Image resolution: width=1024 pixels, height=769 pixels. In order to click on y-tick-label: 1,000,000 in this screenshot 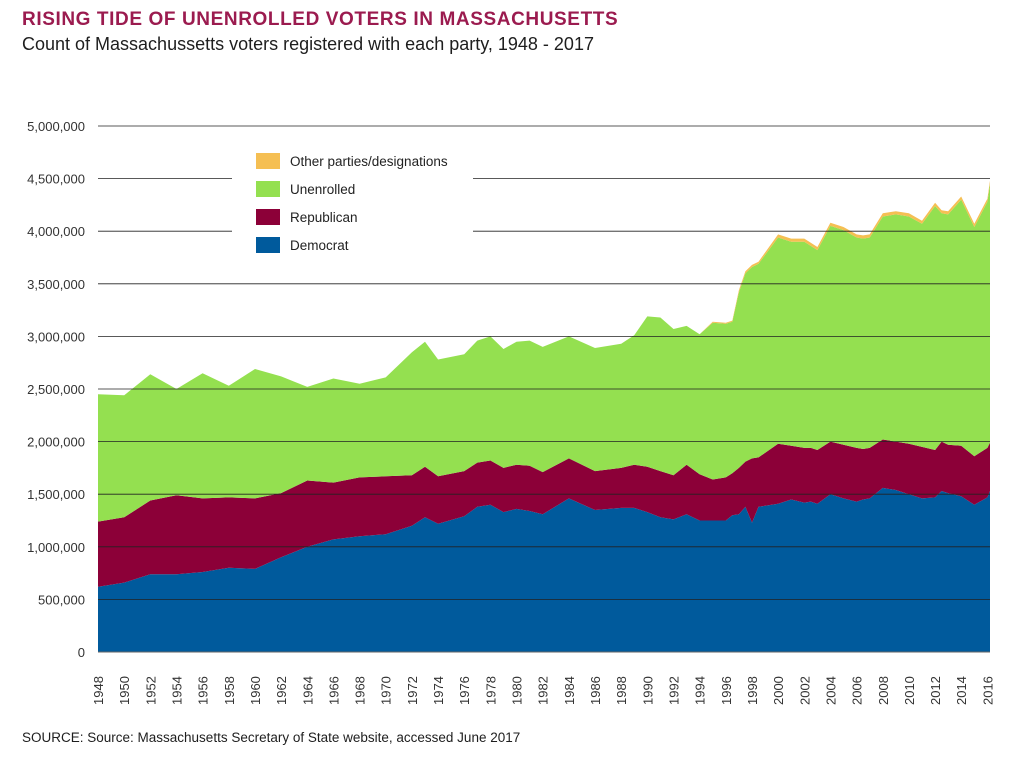, I will do `click(56, 547)`.